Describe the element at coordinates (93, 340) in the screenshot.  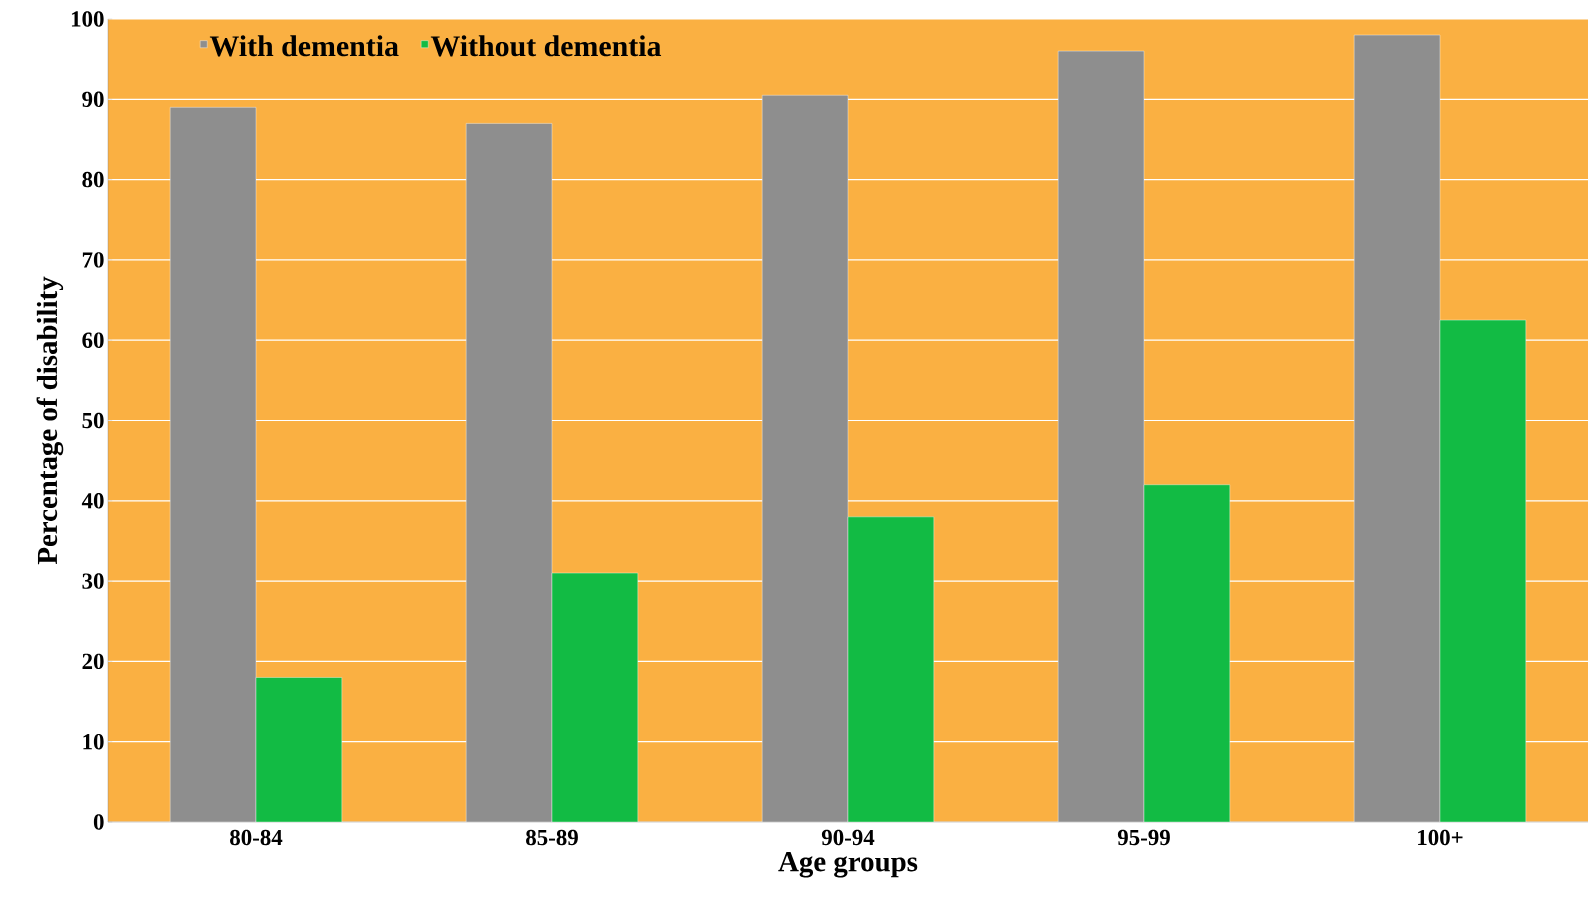
I see `y-tick-label: 60` at that location.